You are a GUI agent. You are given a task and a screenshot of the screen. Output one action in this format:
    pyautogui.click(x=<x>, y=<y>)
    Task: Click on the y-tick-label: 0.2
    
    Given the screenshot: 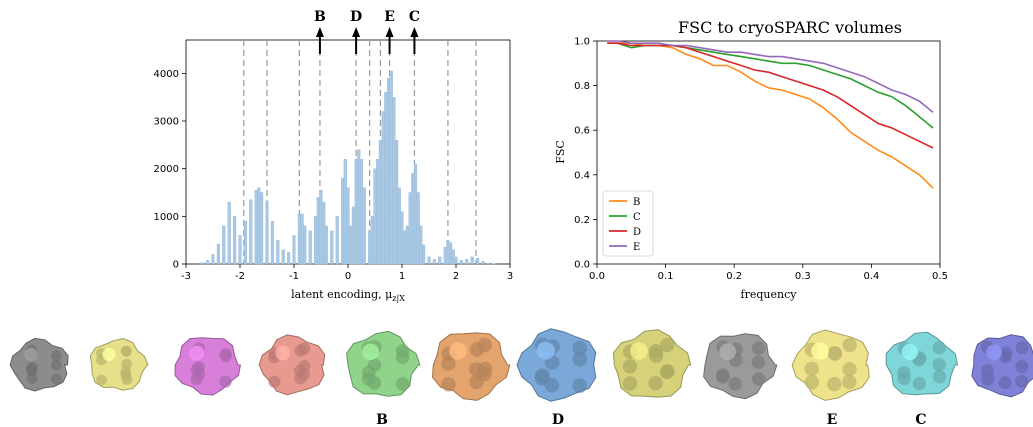 What is the action you would take?
    pyautogui.click(x=582, y=220)
    